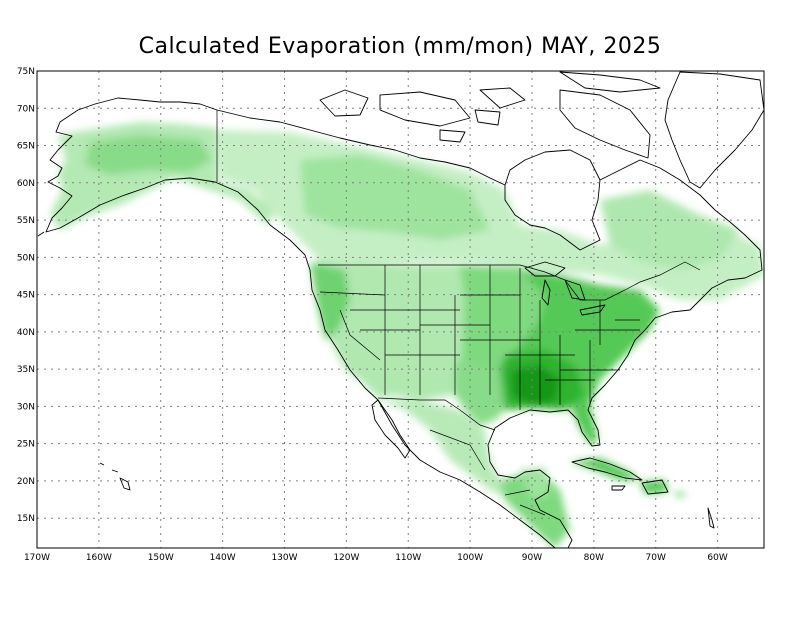  Describe the element at coordinates (148, 155) in the screenshot. I see `shade-alaska-inner` at that location.